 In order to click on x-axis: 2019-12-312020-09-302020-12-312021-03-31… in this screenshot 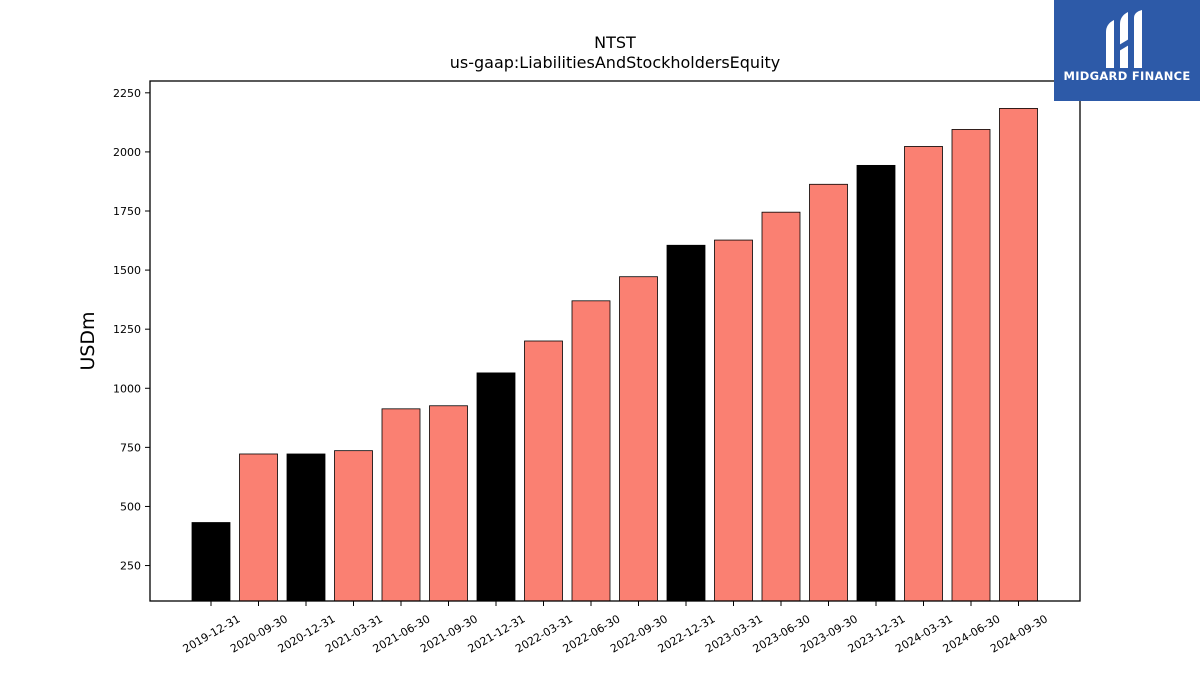, I will do `click(615, 628)`.